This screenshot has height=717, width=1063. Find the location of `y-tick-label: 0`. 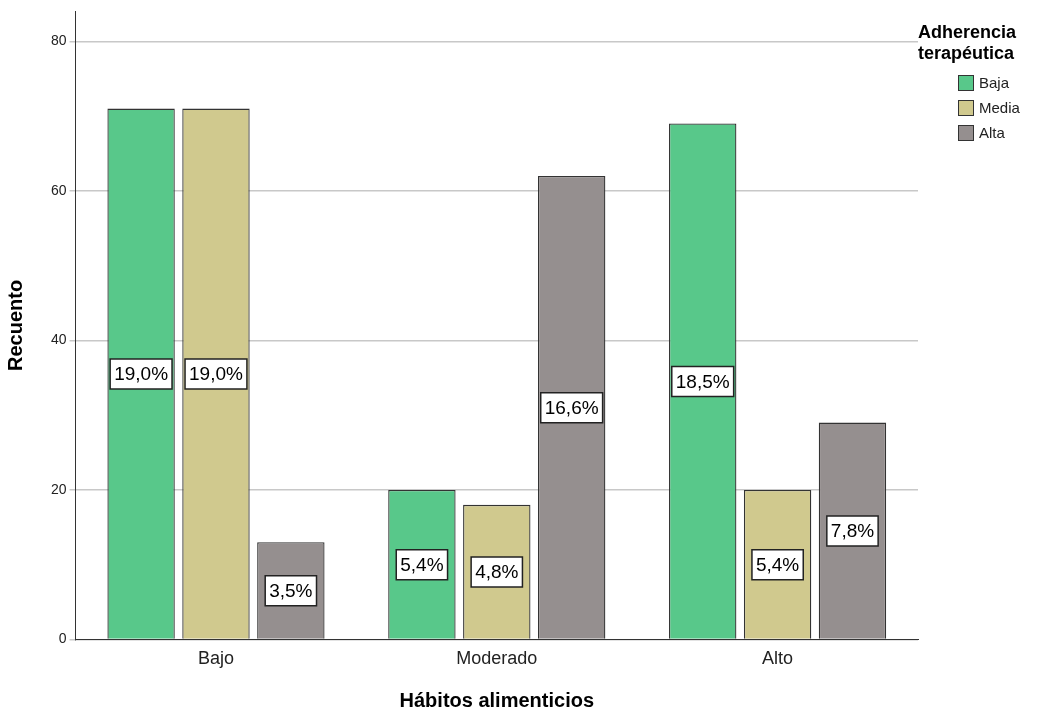

y-tick-label: 0 is located at coordinates (62, 638).